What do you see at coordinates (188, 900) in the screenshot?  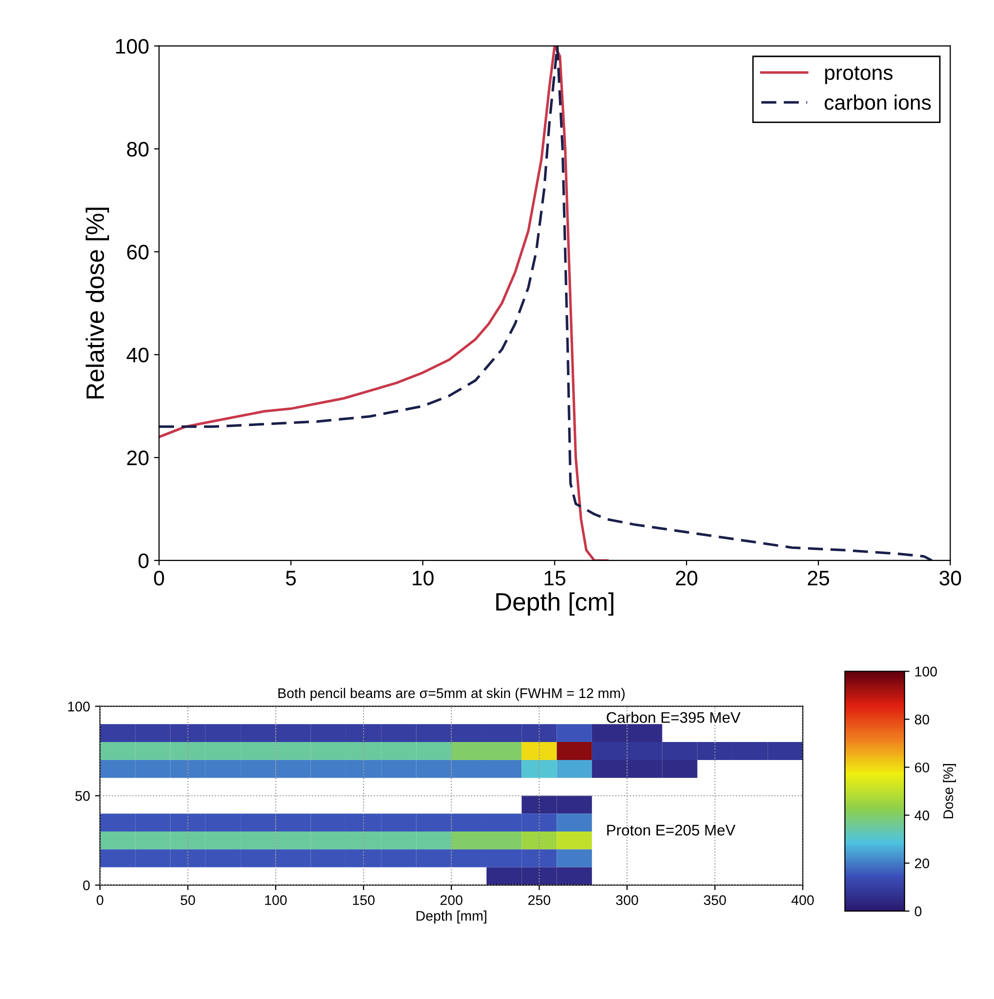 I see `x-tick-label: 50` at bounding box center [188, 900].